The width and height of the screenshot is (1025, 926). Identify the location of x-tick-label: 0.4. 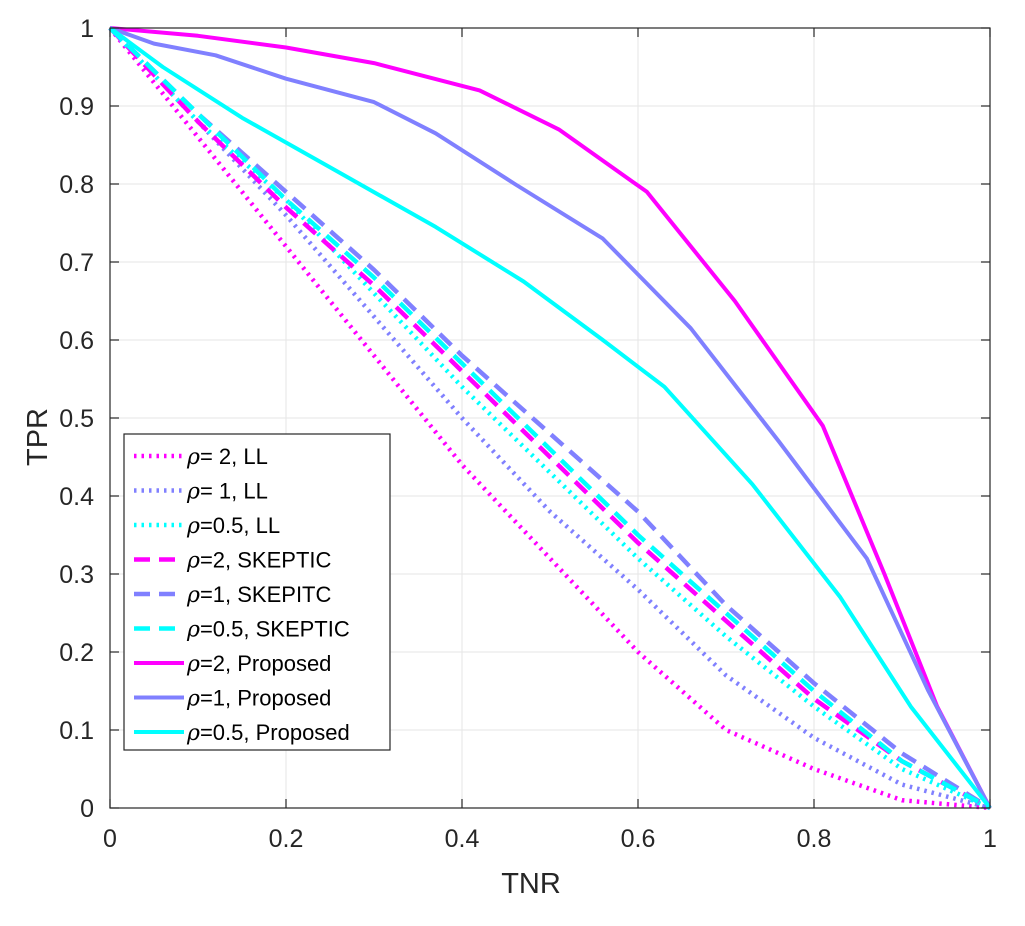
(462, 839).